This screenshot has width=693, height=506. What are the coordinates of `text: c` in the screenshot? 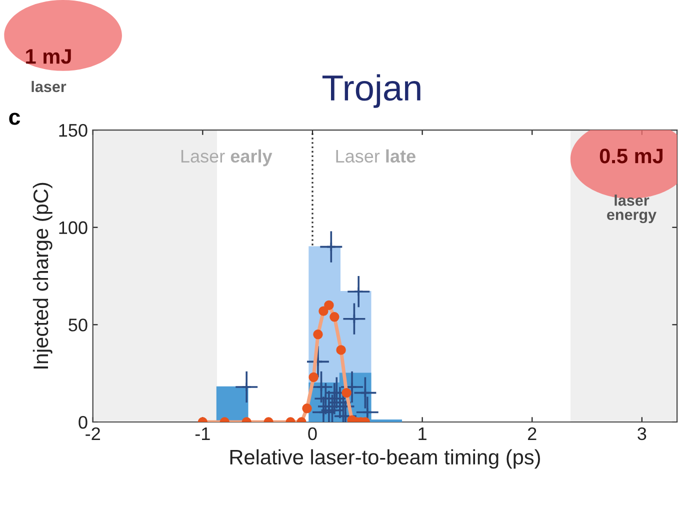 It's located at (14, 118).